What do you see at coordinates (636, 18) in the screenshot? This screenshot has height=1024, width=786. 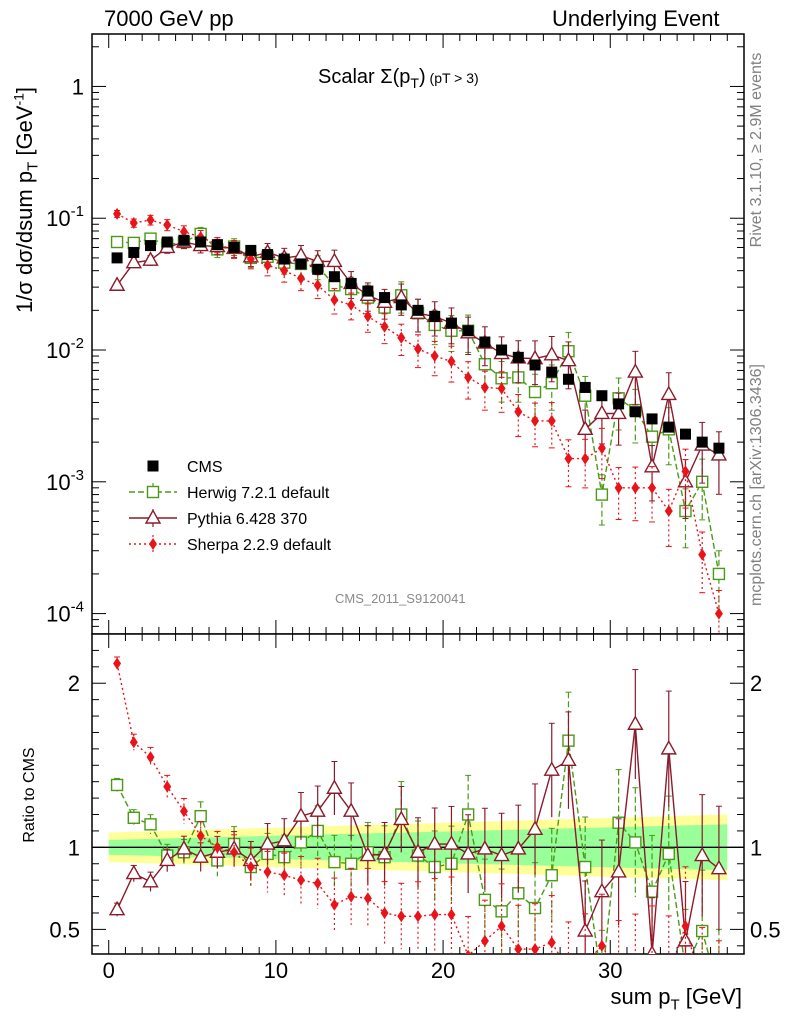 I see `process-label: Underlying Event` at bounding box center [636, 18].